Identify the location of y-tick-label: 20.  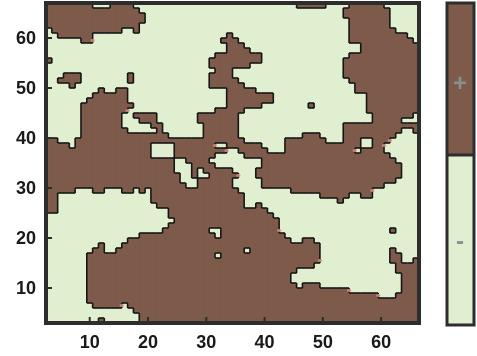
(26, 238).